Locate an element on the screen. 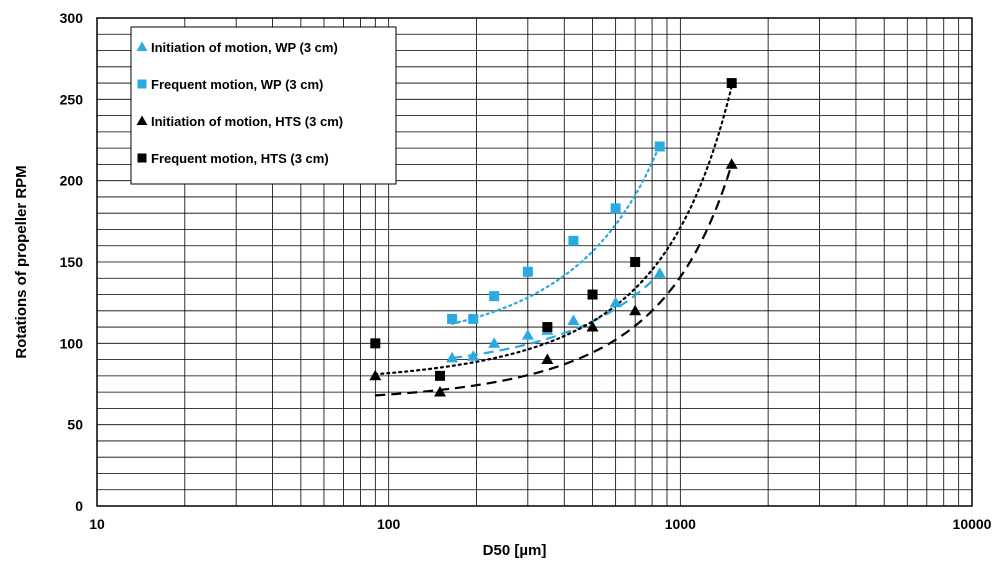 The image size is (1002, 563). legend-label: Initiation of motion, HTS (3 cm) is located at coordinates (247, 121).